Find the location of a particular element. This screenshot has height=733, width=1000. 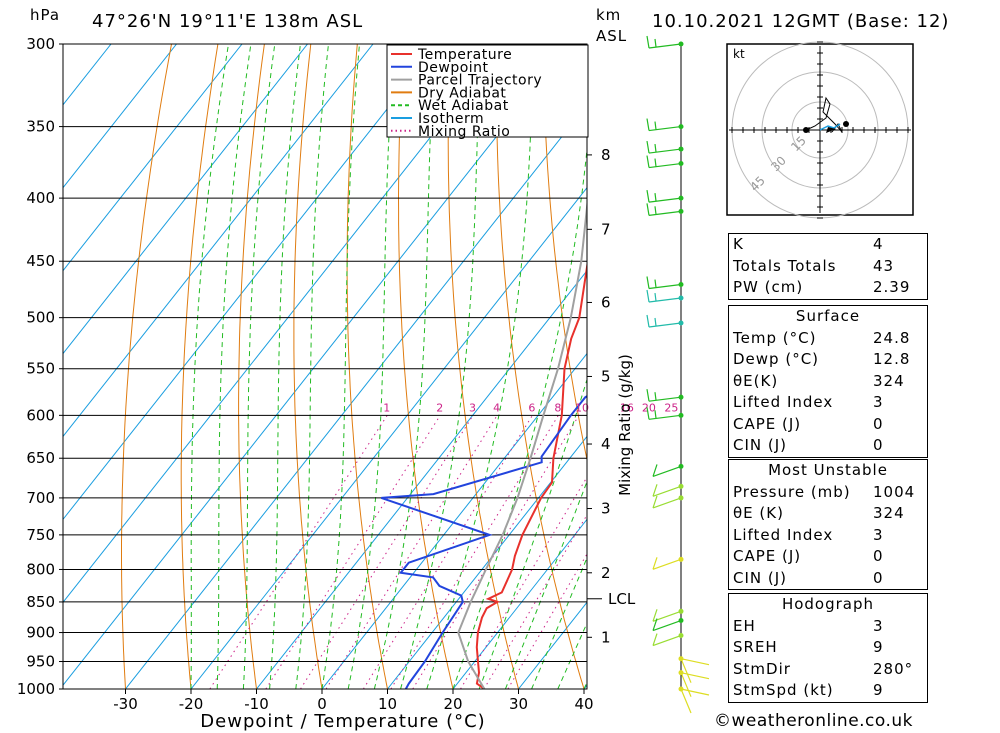

stat-row: Pressure (mb) 1004 is located at coordinates (828, 493).